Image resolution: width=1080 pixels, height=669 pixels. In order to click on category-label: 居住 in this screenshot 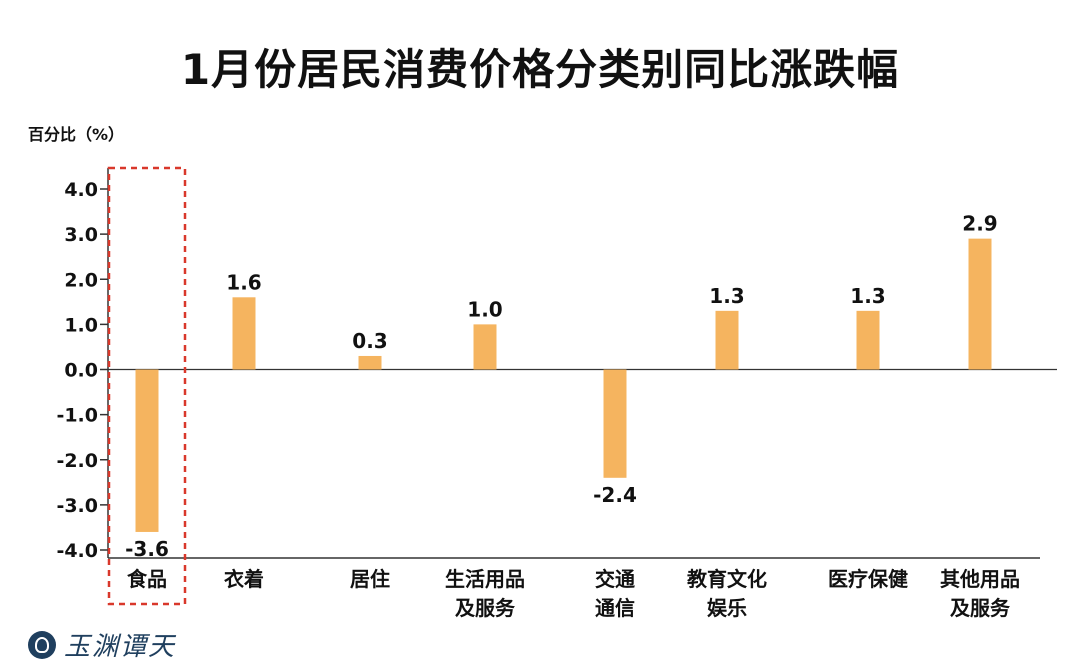, I will do `click(370, 579)`.